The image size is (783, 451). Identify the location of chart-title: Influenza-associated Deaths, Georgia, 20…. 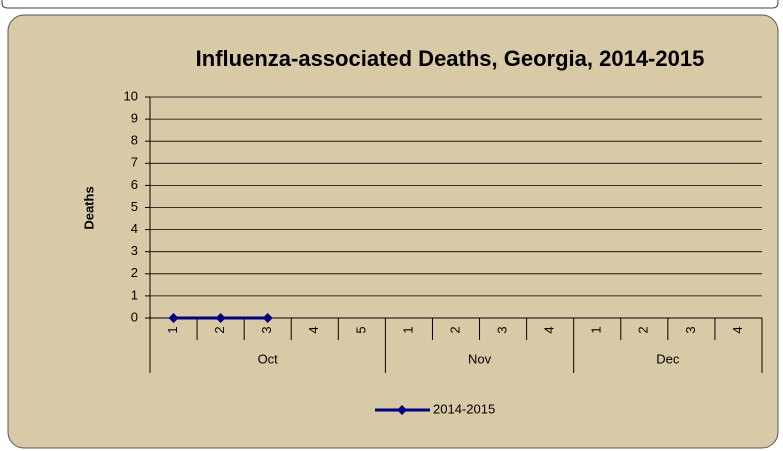
(450, 58).